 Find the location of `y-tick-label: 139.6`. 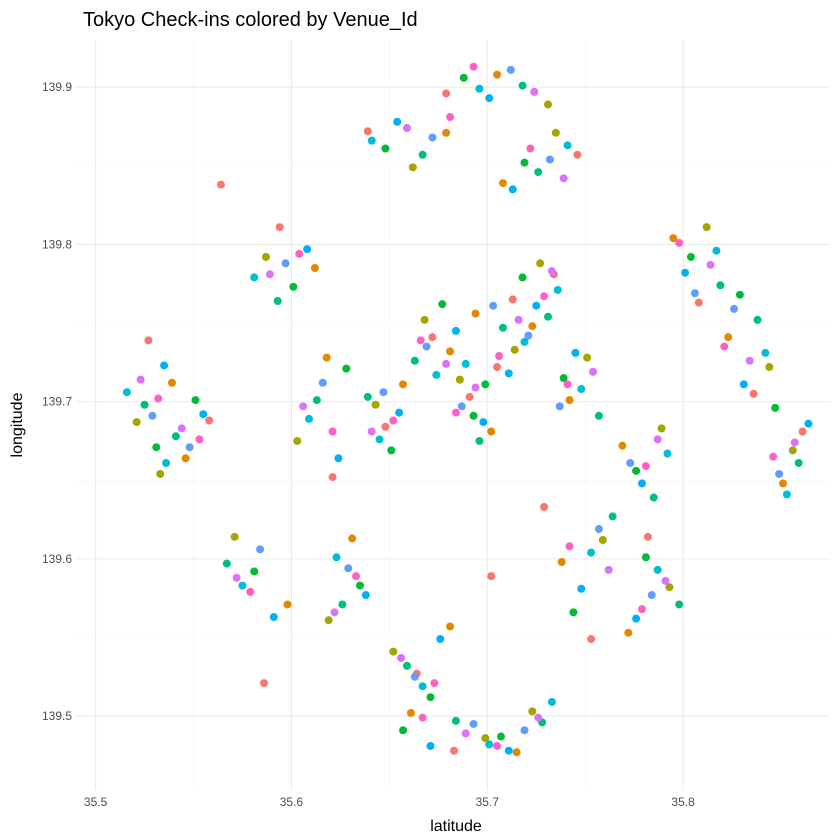

y-tick-label: 139.6 is located at coordinates (57, 559).